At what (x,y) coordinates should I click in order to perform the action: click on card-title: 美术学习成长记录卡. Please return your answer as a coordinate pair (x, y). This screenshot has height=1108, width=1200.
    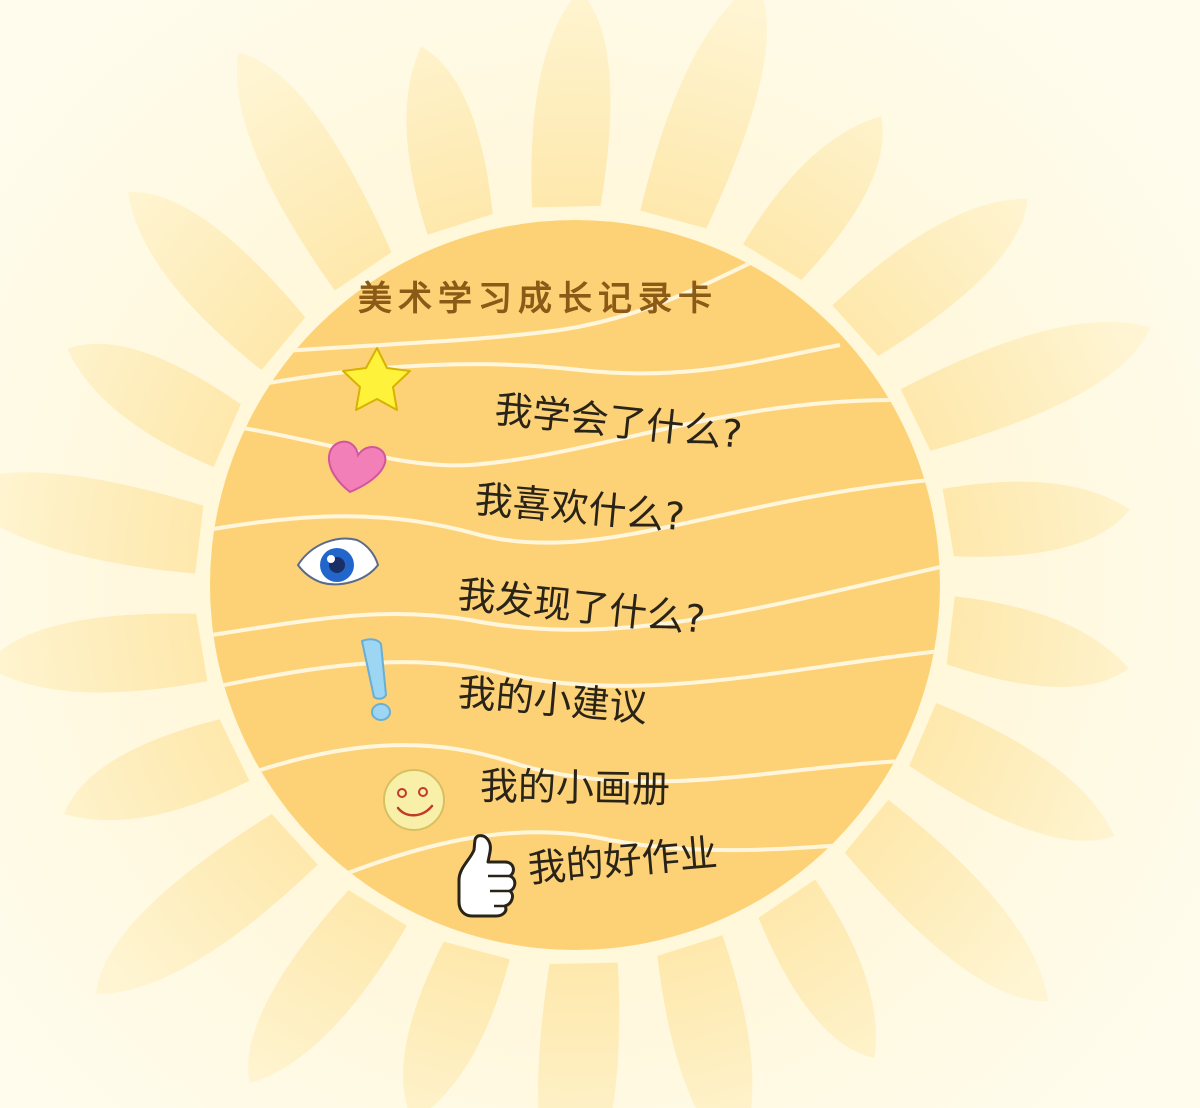
    Looking at the image, I should click on (538, 299).